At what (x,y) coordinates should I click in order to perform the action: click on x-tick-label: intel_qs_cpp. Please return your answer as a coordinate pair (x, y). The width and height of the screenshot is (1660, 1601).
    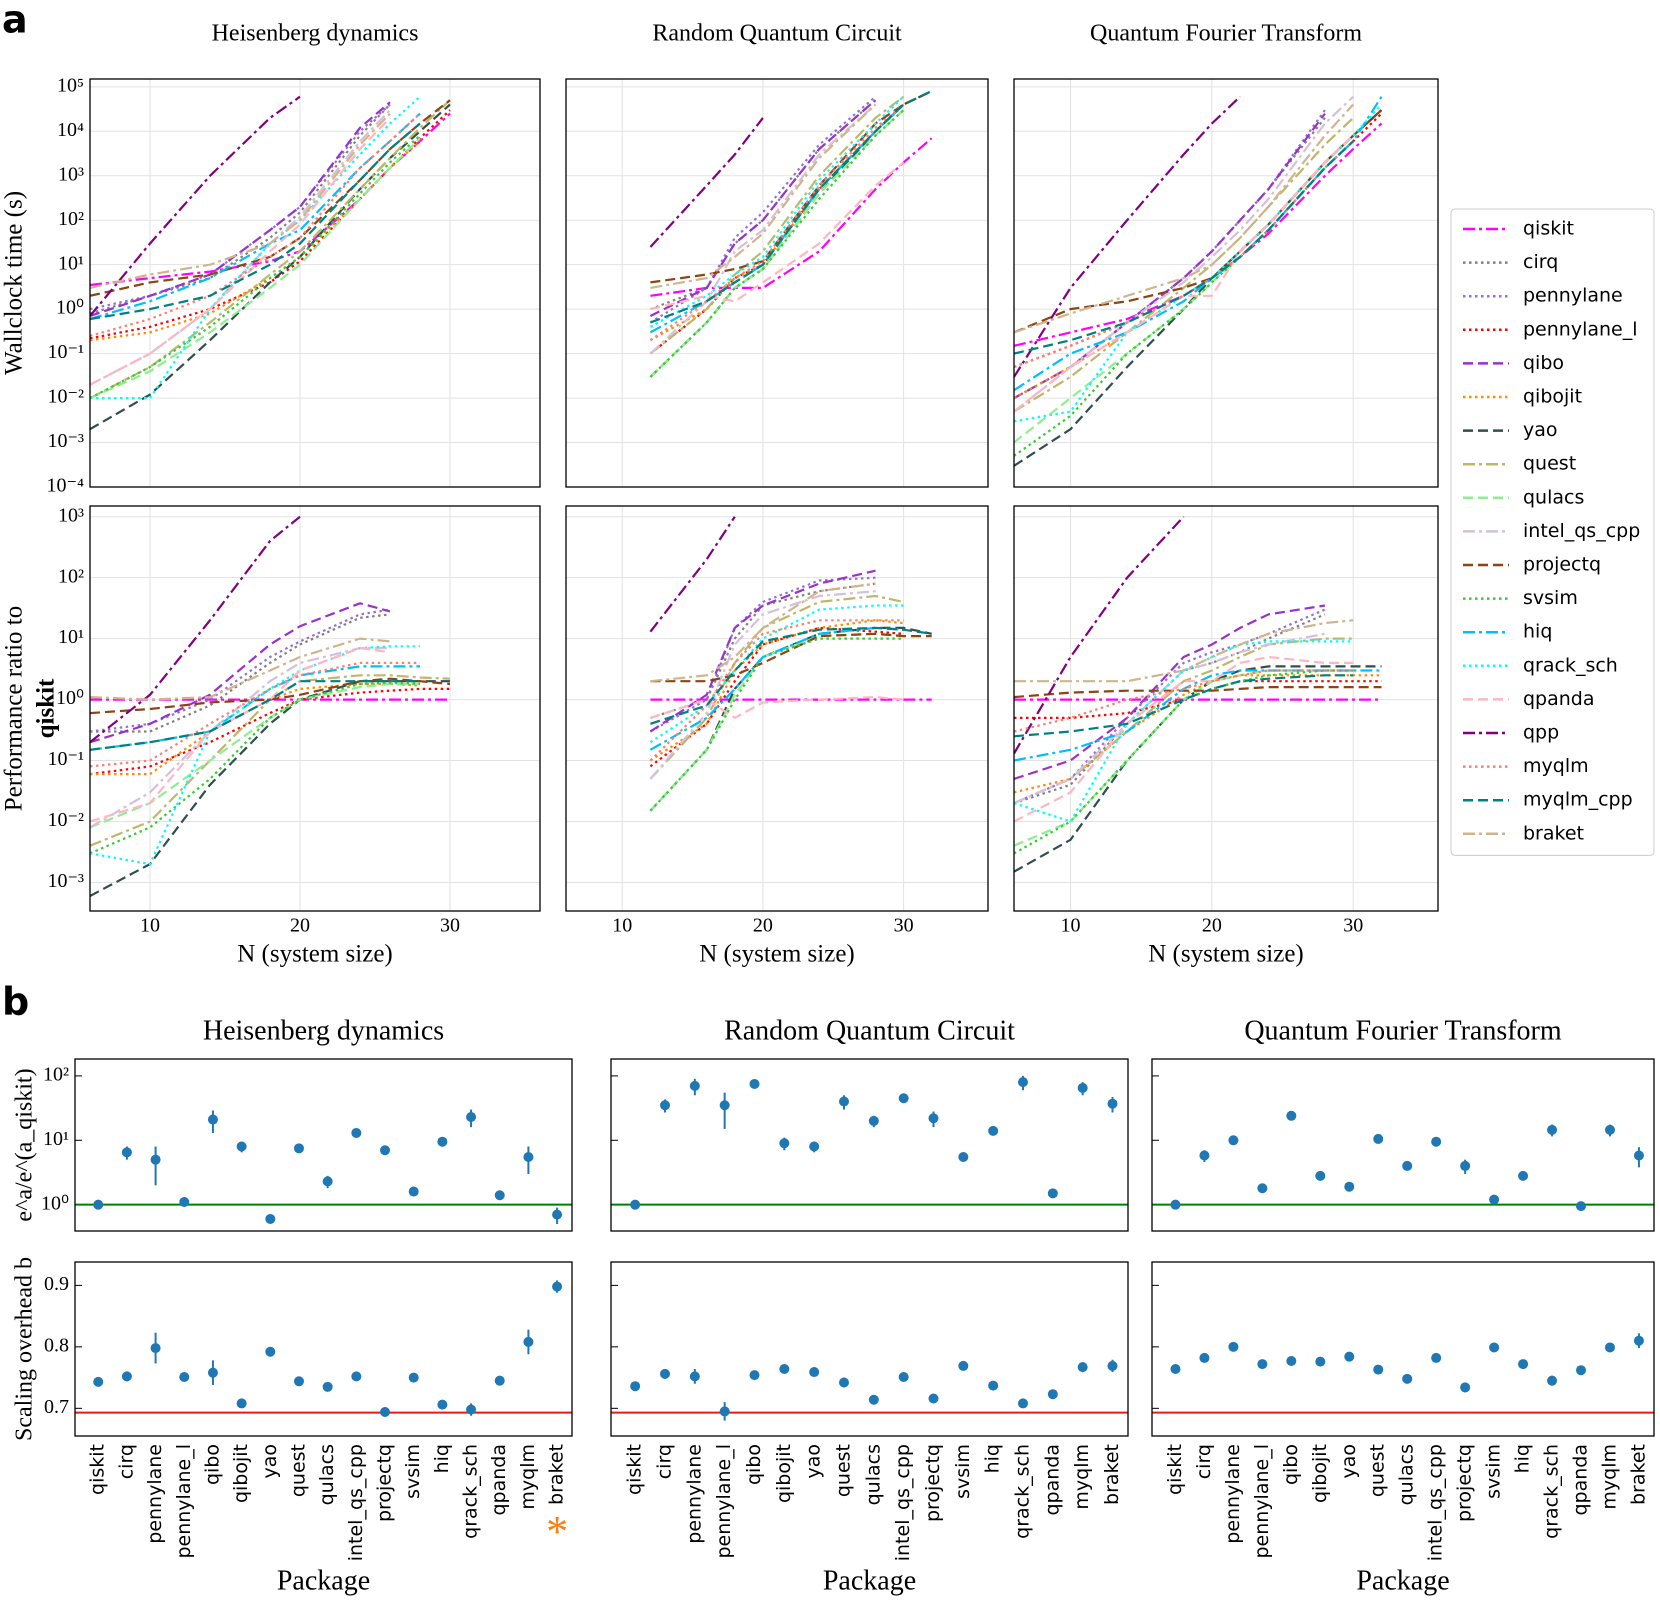
    Looking at the image, I should click on (903, 1502).